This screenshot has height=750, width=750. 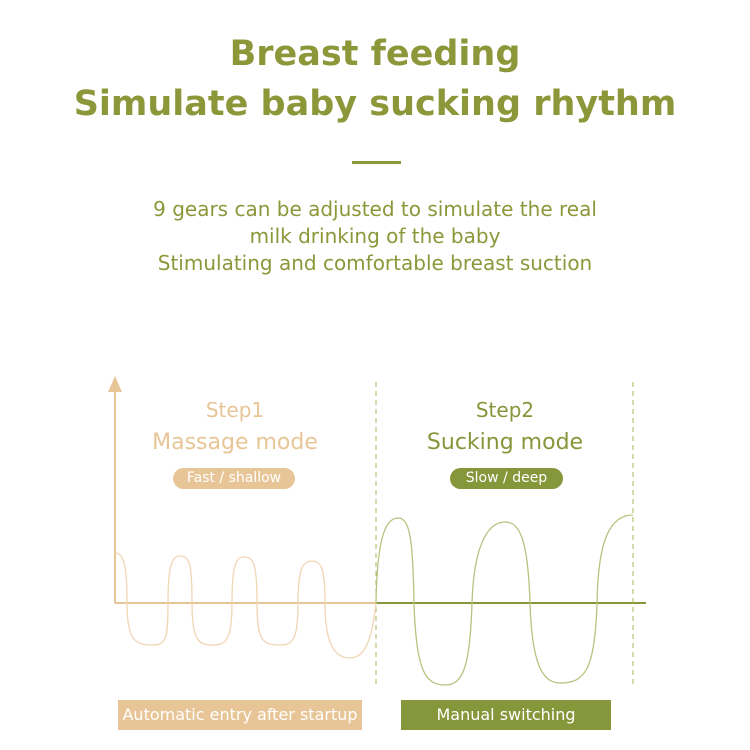 What do you see at coordinates (506, 478) in the screenshot?
I see `step2-badge: Slow / deep` at bounding box center [506, 478].